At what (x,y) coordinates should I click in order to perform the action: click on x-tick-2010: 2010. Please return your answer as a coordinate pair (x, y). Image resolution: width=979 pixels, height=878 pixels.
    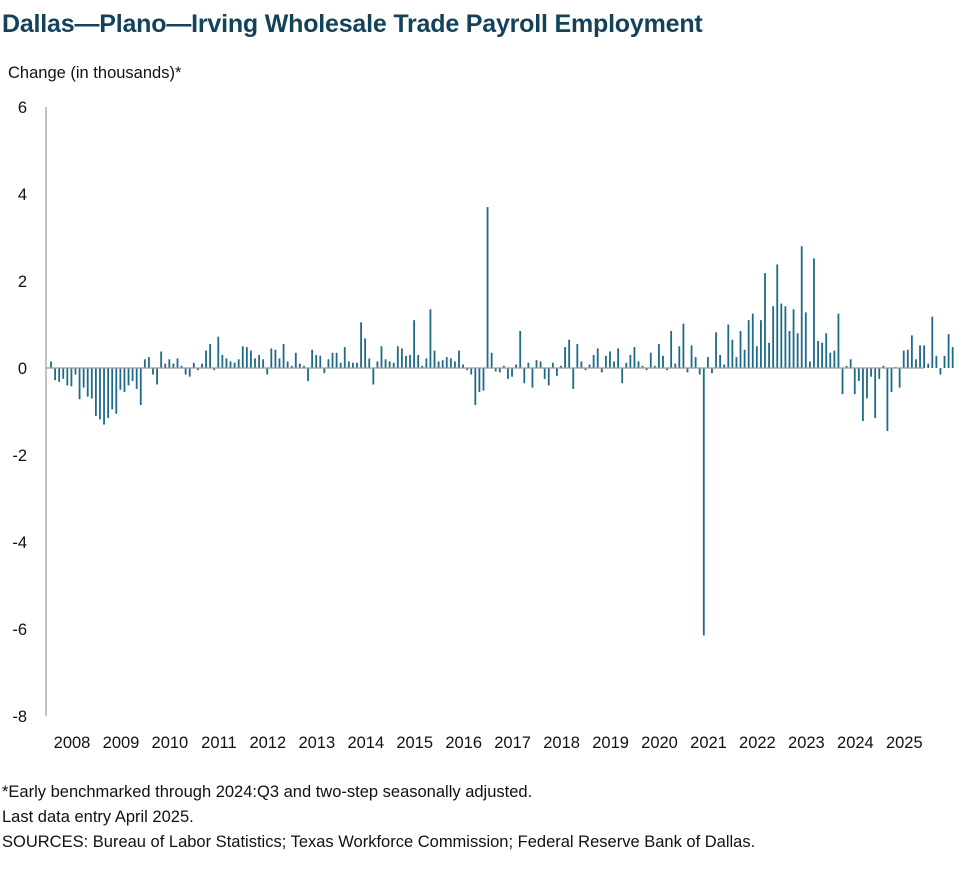
    Looking at the image, I should click on (170, 743).